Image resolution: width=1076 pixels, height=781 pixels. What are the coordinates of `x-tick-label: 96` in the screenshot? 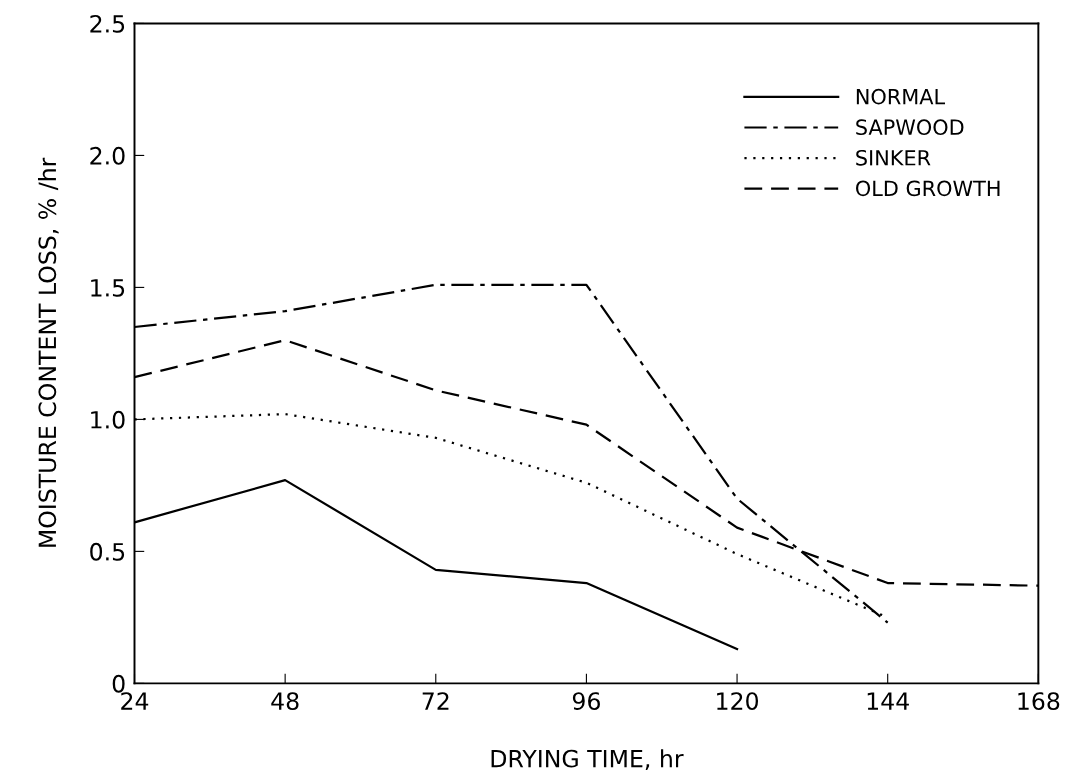 It's located at (586, 701).